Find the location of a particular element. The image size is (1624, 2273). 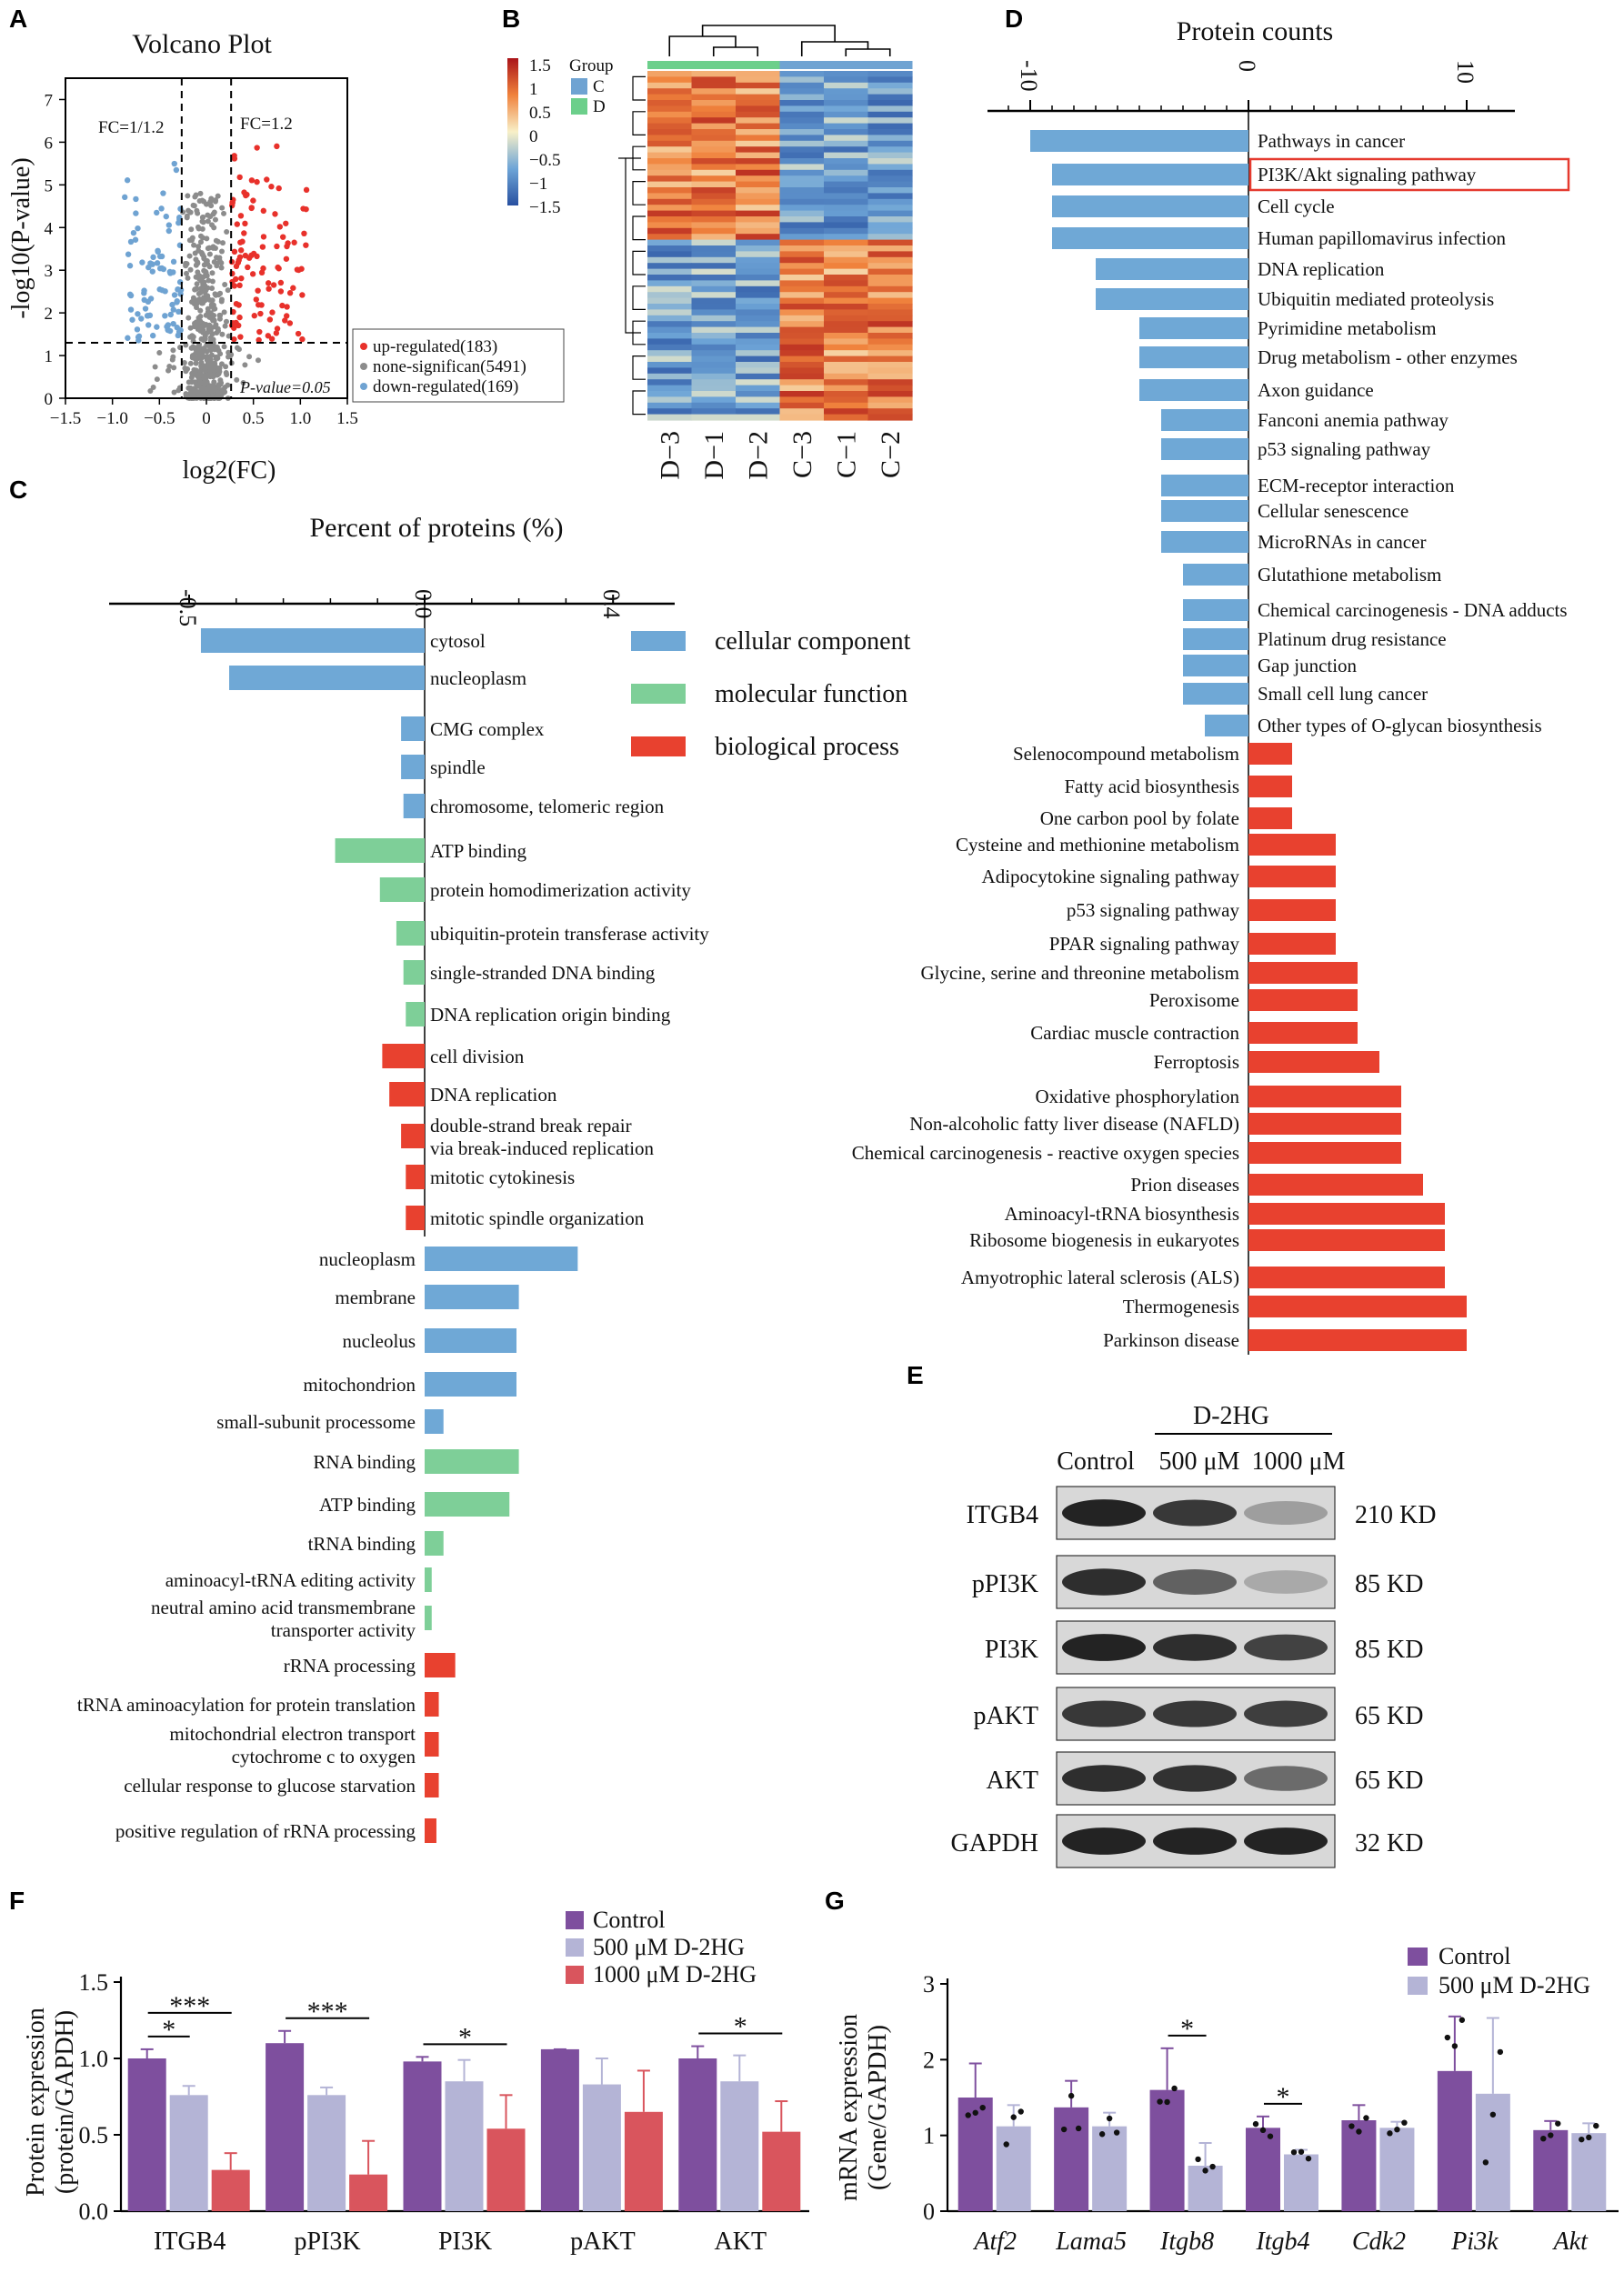

dendro-branch is located at coordinates (639, 403).